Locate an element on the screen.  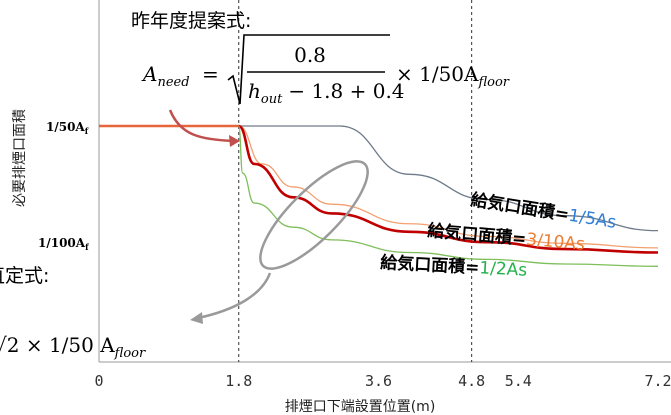
red-arrow is located at coordinates (202, 126).